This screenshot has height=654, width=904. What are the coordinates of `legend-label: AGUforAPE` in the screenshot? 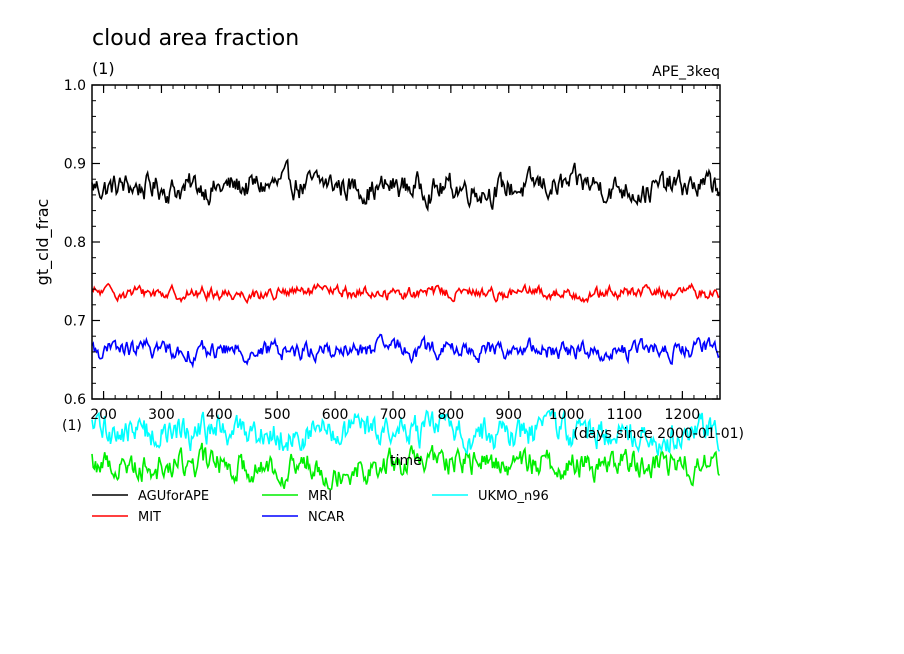 It's located at (173, 496).